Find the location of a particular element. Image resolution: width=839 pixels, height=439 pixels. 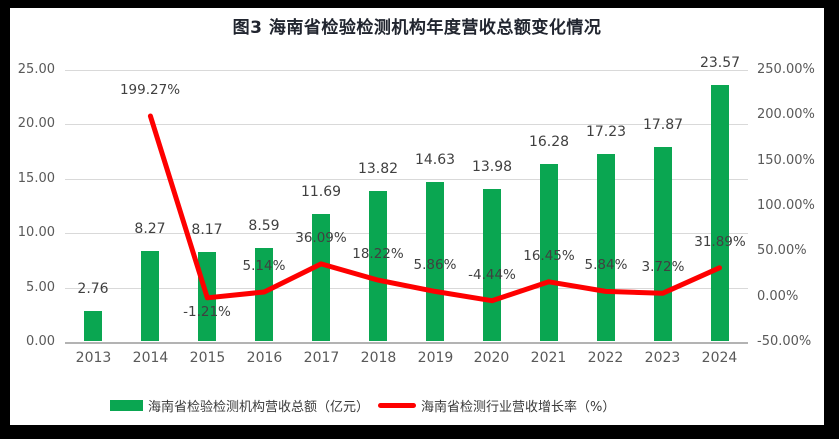

right-axis-tick: 50.00% is located at coordinates (782, 250).